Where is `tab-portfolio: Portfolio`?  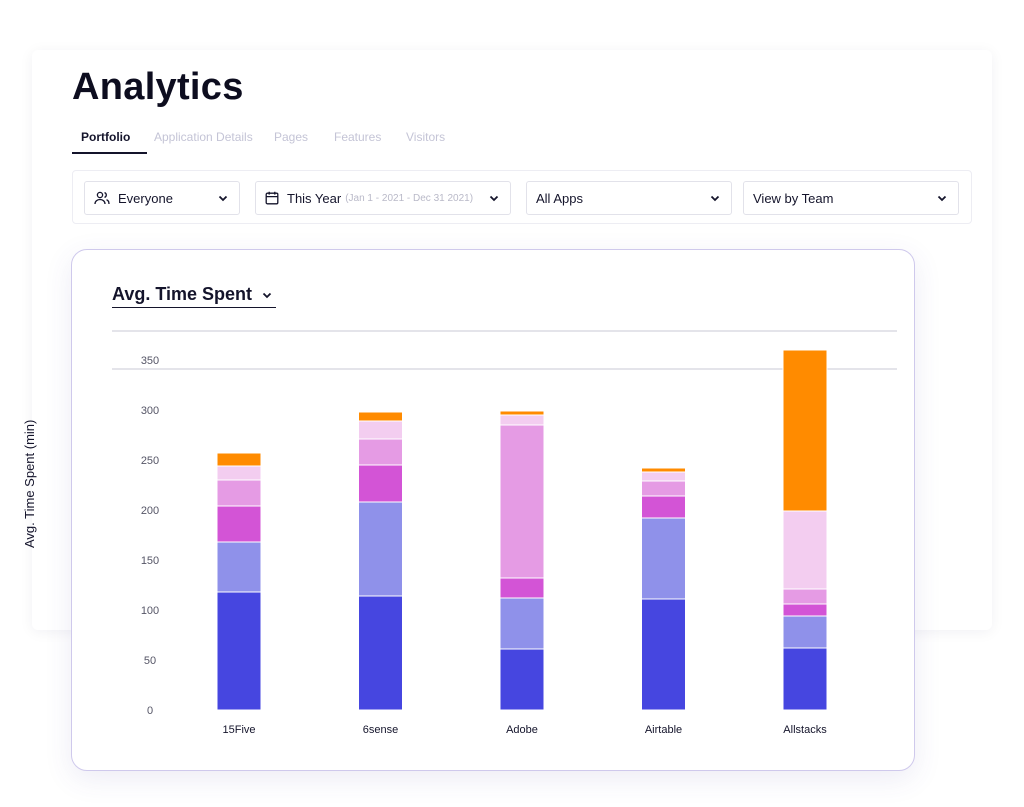
tab-portfolio: Portfolio is located at coordinates (106, 137).